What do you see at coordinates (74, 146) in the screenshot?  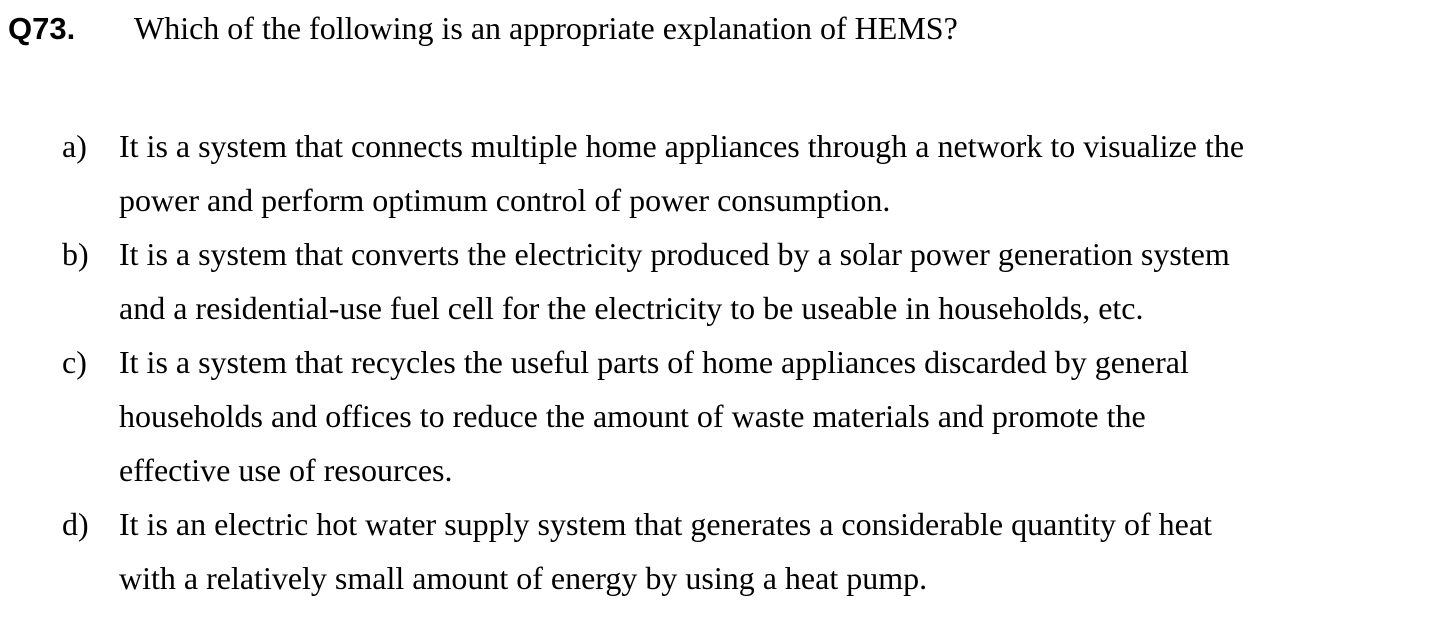 I see `option-letter: a)` at bounding box center [74, 146].